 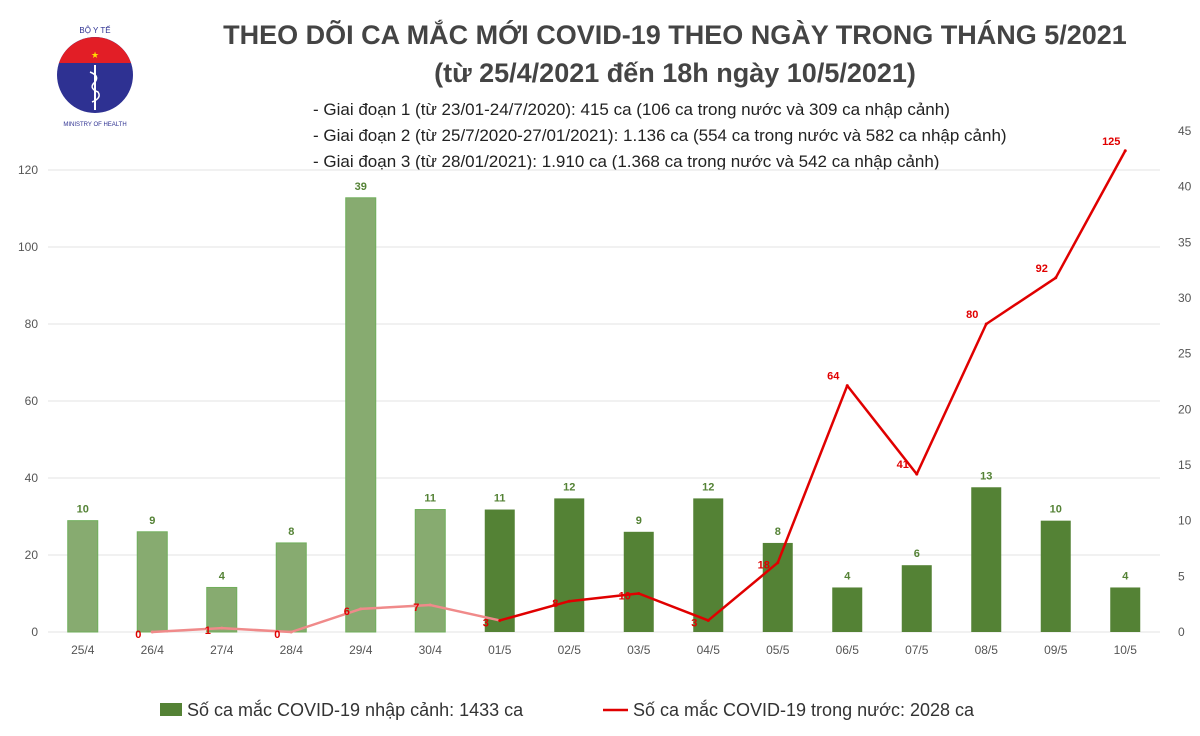 What do you see at coordinates (639, 650) in the screenshot?
I see `x-axis-tick: 03/5` at bounding box center [639, 650].